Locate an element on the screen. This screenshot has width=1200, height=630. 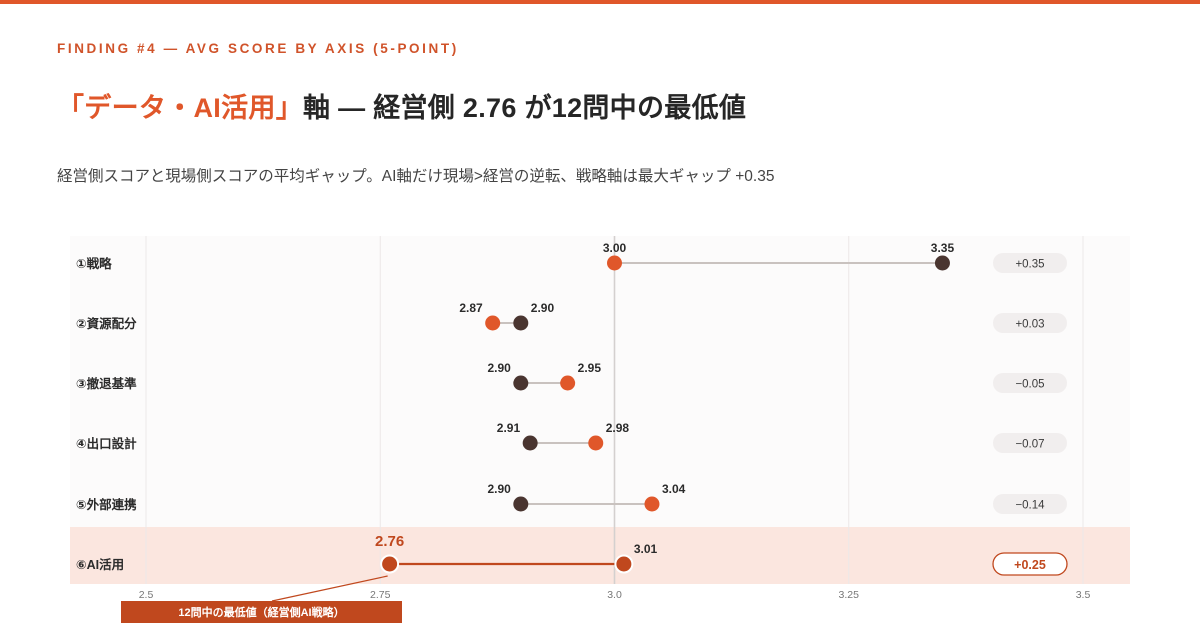
title-accent: 「データ・AI活用」 is located at coordinates (180, 108).